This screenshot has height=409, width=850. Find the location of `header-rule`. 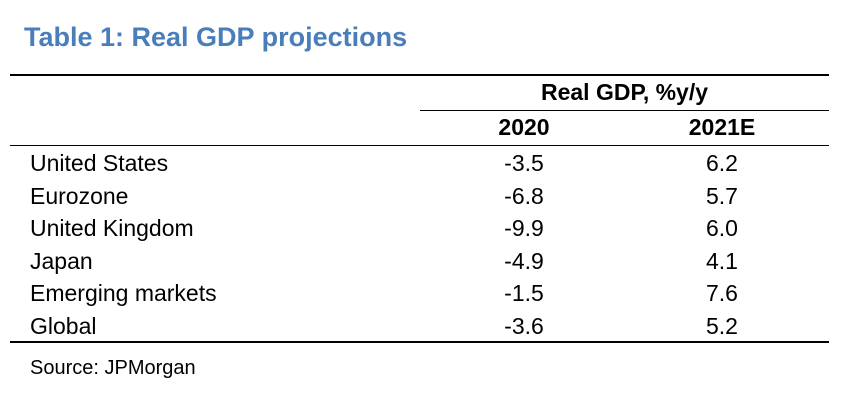

header-rule is located at coordinates (419, 145).